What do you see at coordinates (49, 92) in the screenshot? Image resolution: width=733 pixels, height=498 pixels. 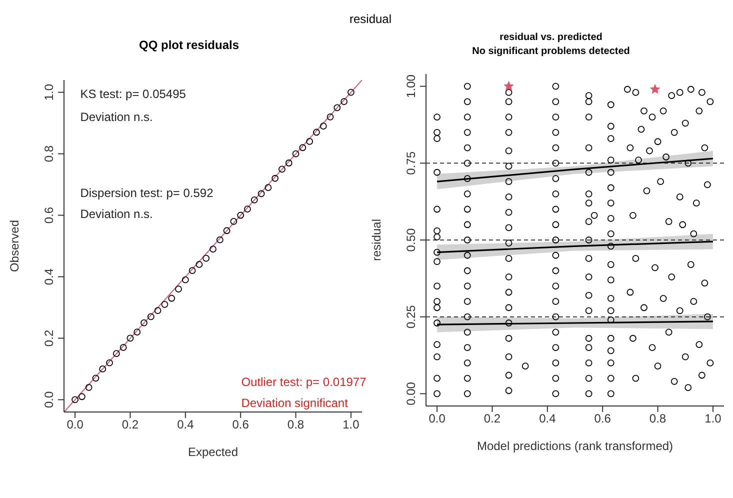 I see `y-tick-label: 1.0` at bounding box center [49, 92].